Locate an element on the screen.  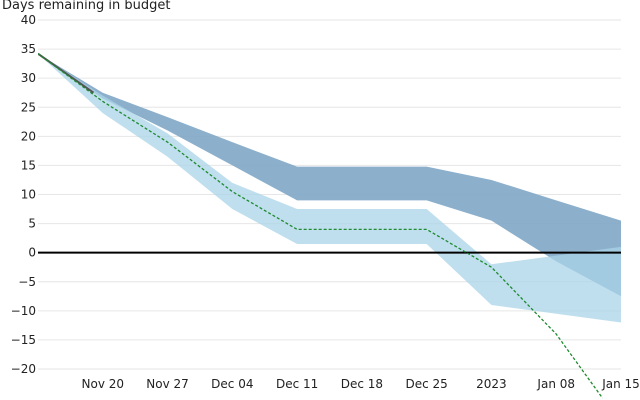
y-tick-label: −10 is located at coordinates (23, 311).